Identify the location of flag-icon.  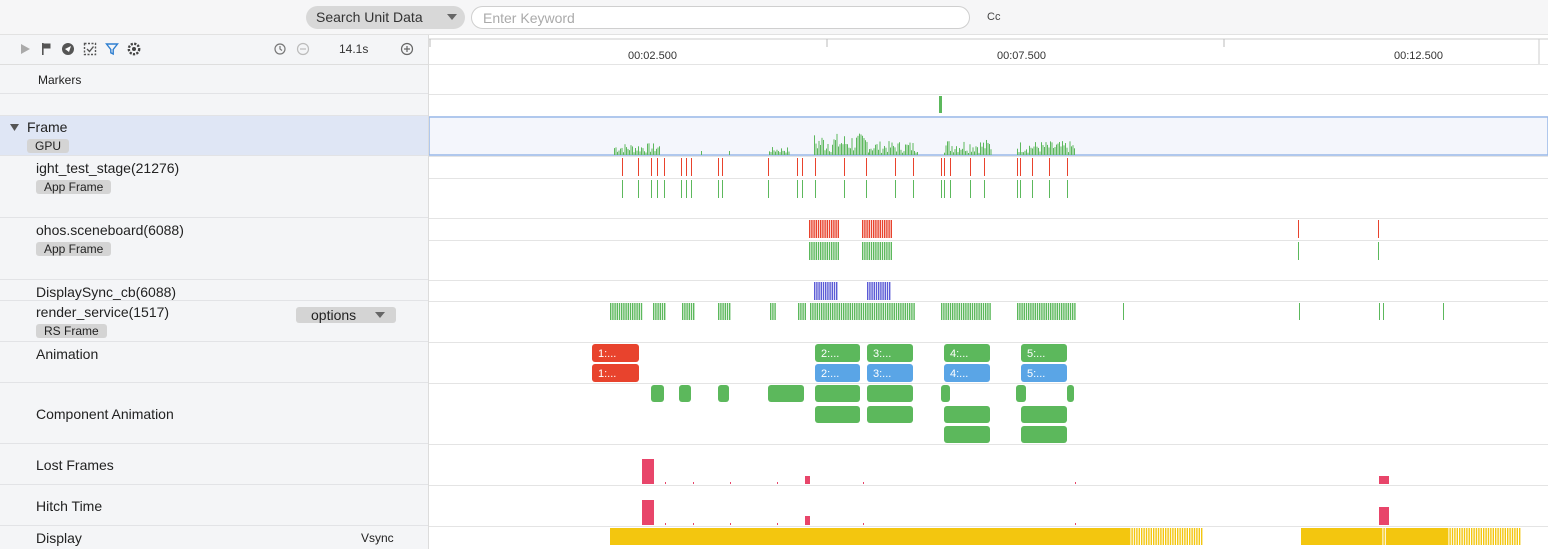
(47, 49).